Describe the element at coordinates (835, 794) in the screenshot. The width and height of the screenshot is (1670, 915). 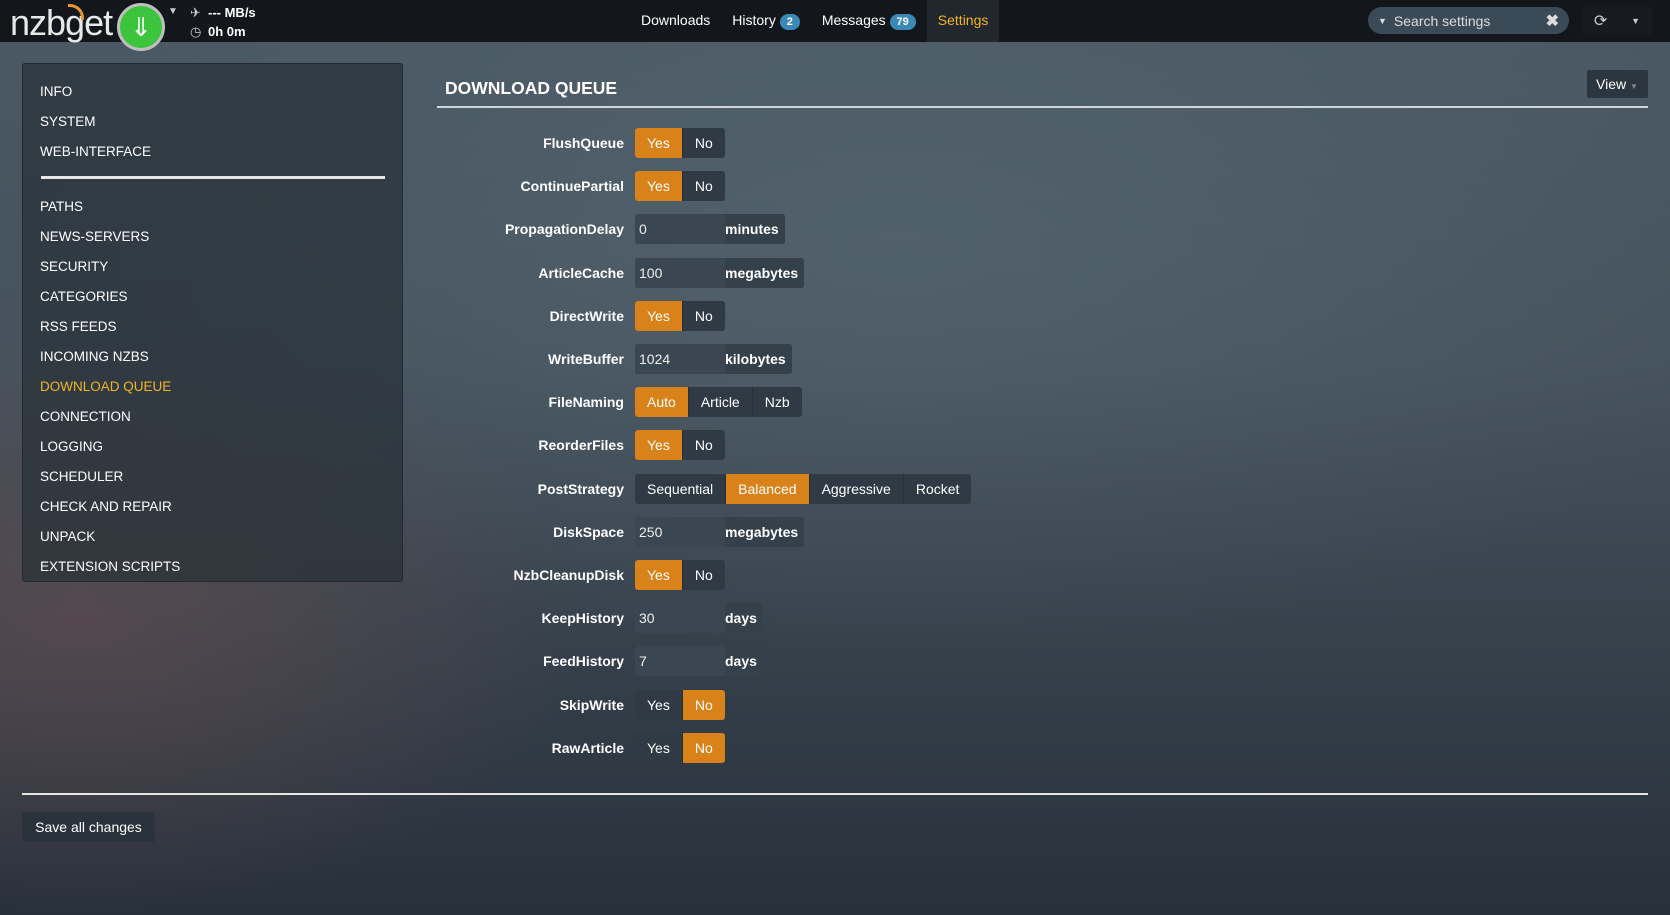
I see `footer-divider` at that location.